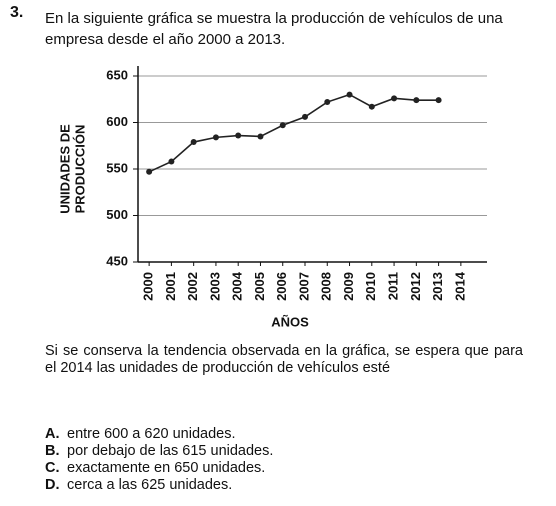 This screenshot has width=556, height=506. I want to click on x-tick-label: 2002, so click(192, 286).